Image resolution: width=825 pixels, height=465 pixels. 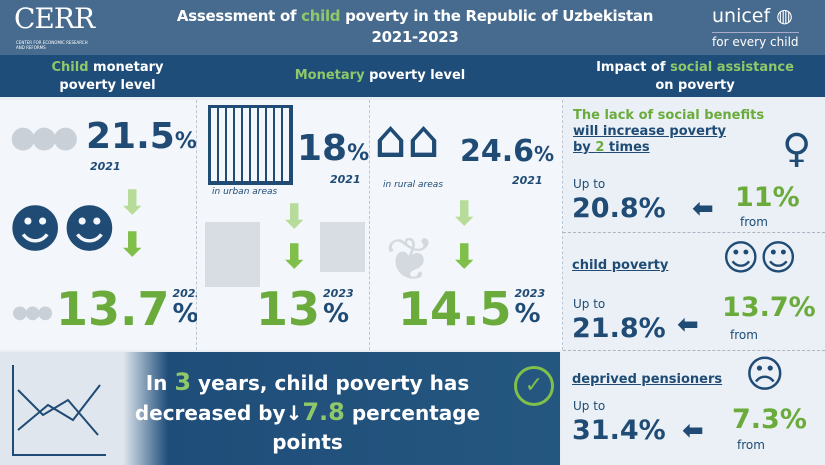 What do you see at coordinates (410, 260) in the screenshot?
I see `wheat-icon: ❦` at bounding box center [410, 260].